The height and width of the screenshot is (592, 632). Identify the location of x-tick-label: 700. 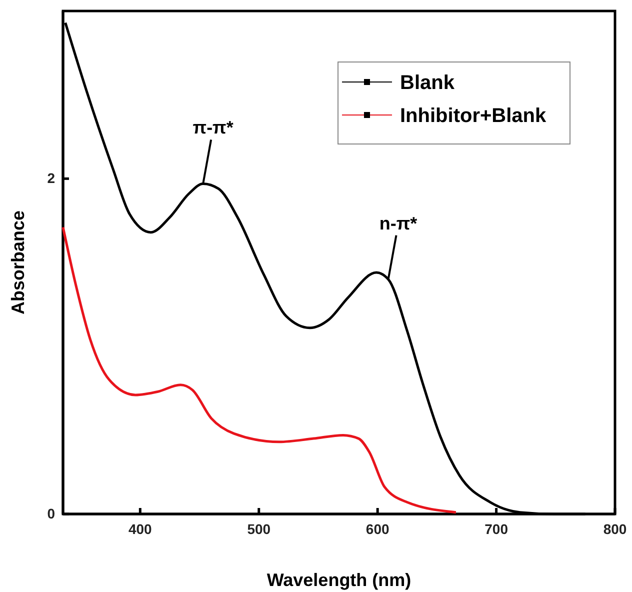
(496, 528).